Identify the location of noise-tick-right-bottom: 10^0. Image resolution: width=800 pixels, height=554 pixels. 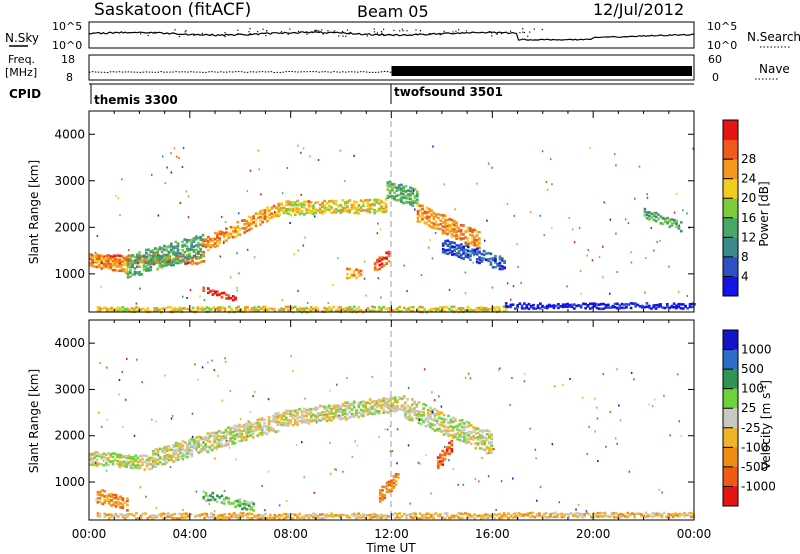
(722, 45).